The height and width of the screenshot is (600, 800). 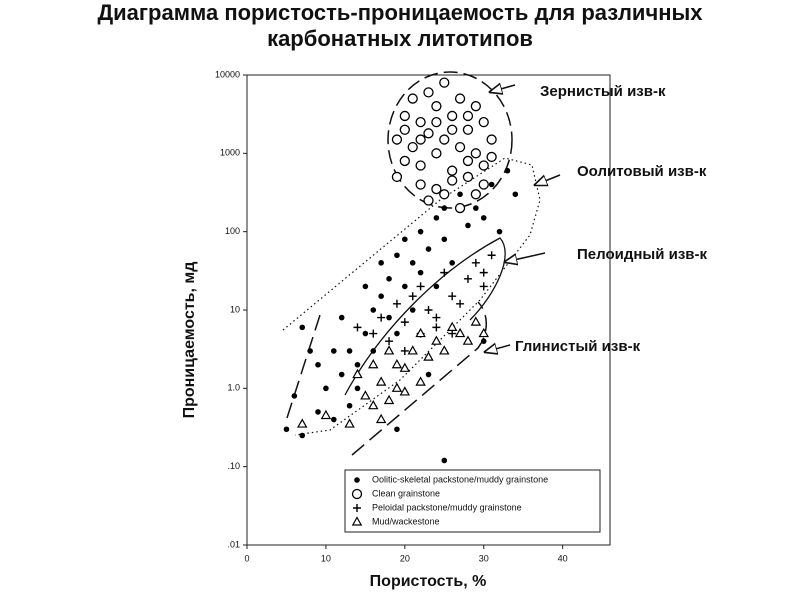 I want to click on x-tick-label: 10, so click(x=326, y=558).